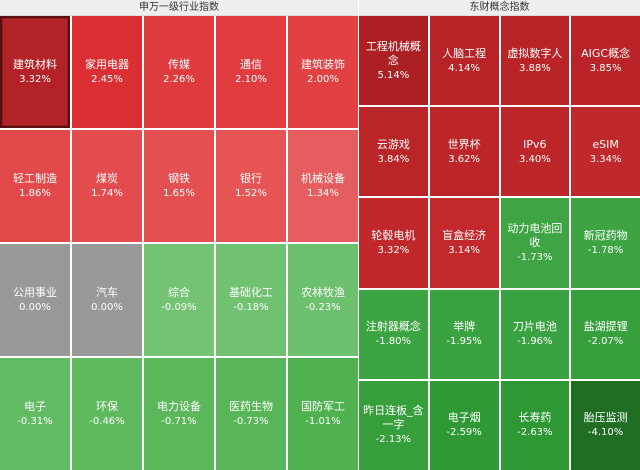 This screenshot has height=470, width=640. I want to click on tile-name: eSIM, so click(605, 144).